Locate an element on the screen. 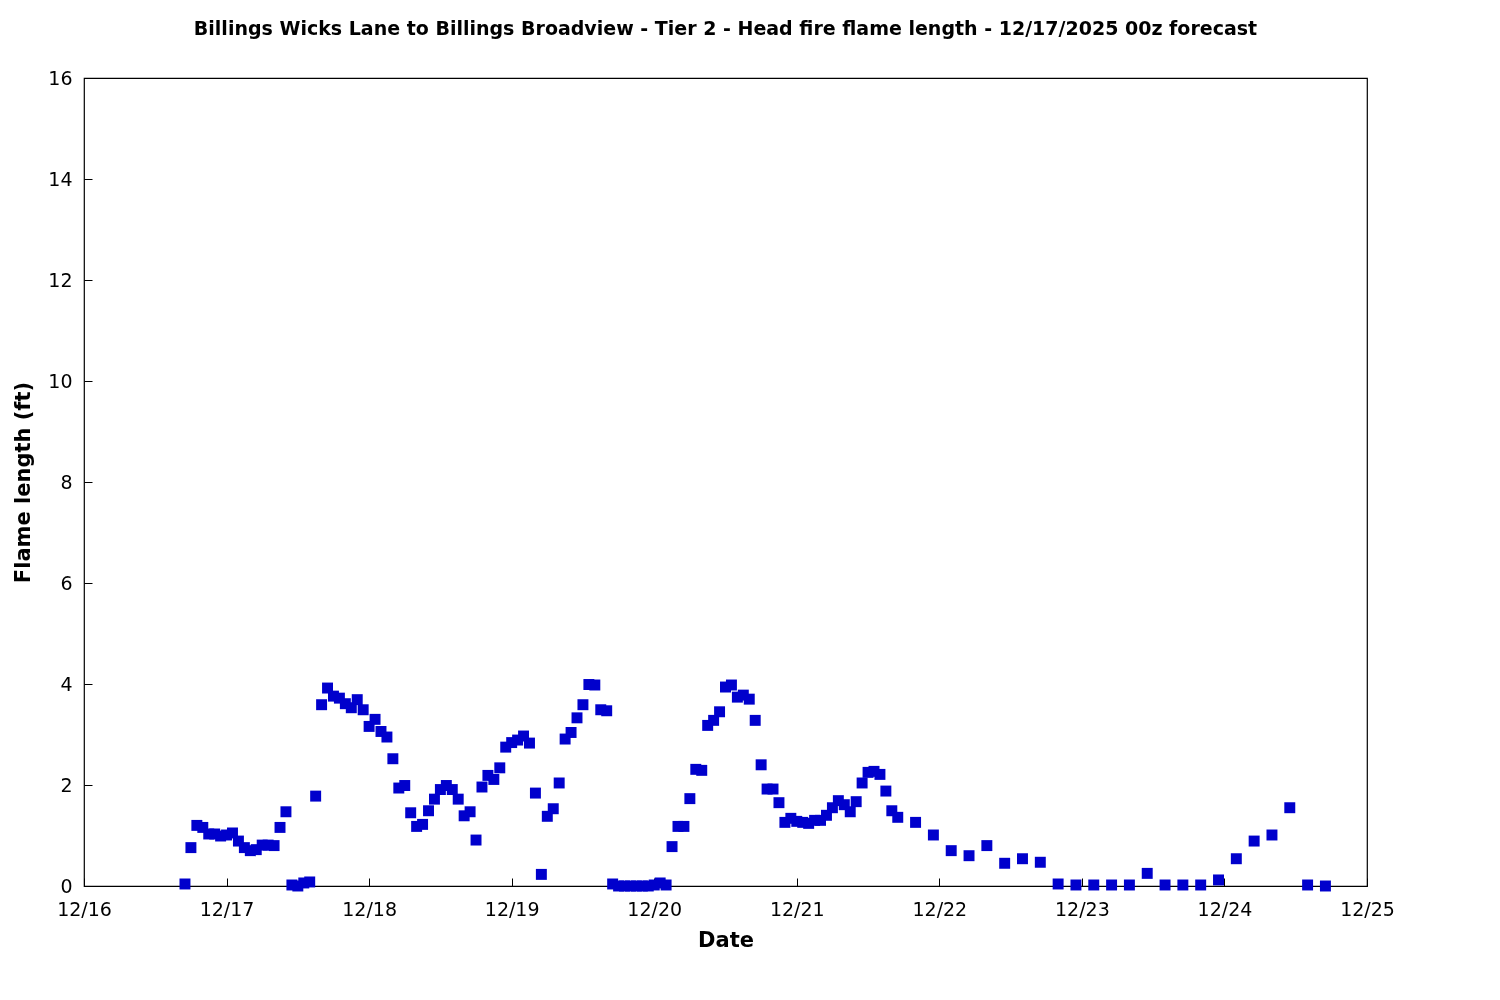  x-axis-title: Date is located at coordinates (726, 939).